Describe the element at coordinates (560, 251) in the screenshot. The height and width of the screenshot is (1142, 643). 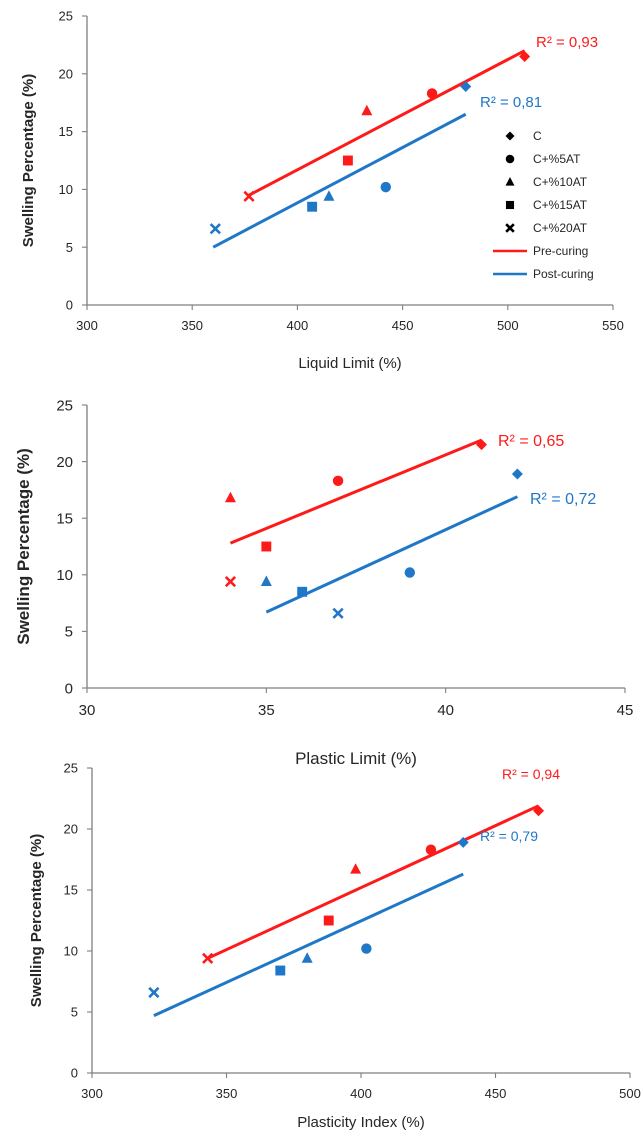
I see `legend-label: Pre-curing` at that location.